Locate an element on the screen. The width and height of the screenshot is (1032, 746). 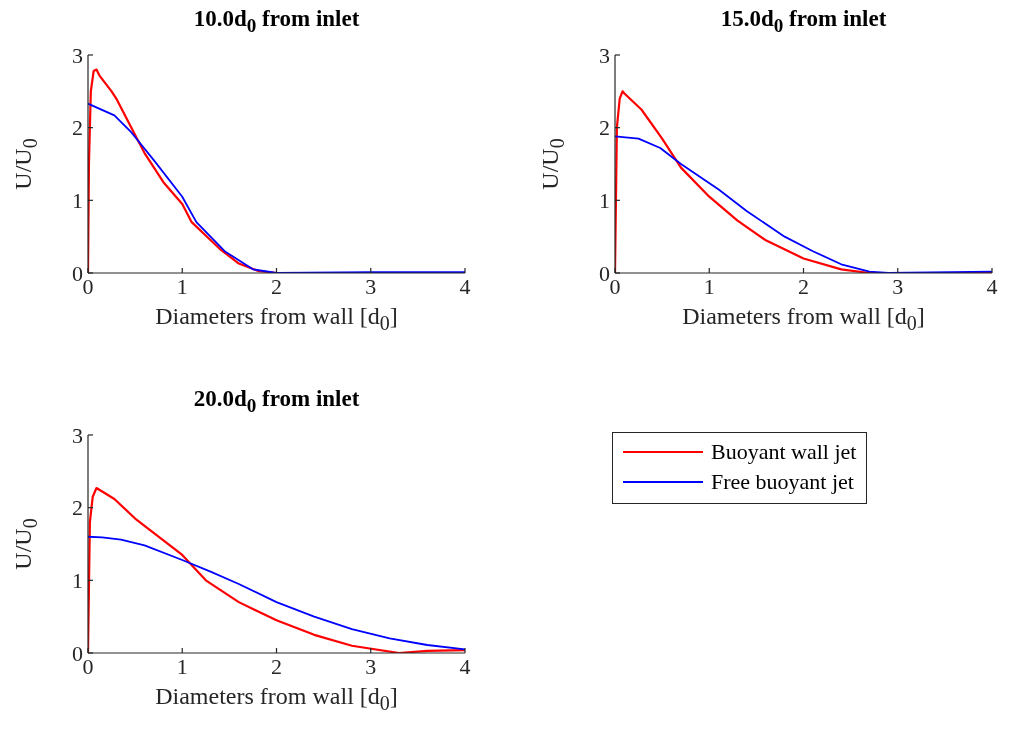
chart-title: 15.0d$_{0}$ from inlet is located at coordinates (803, 21).